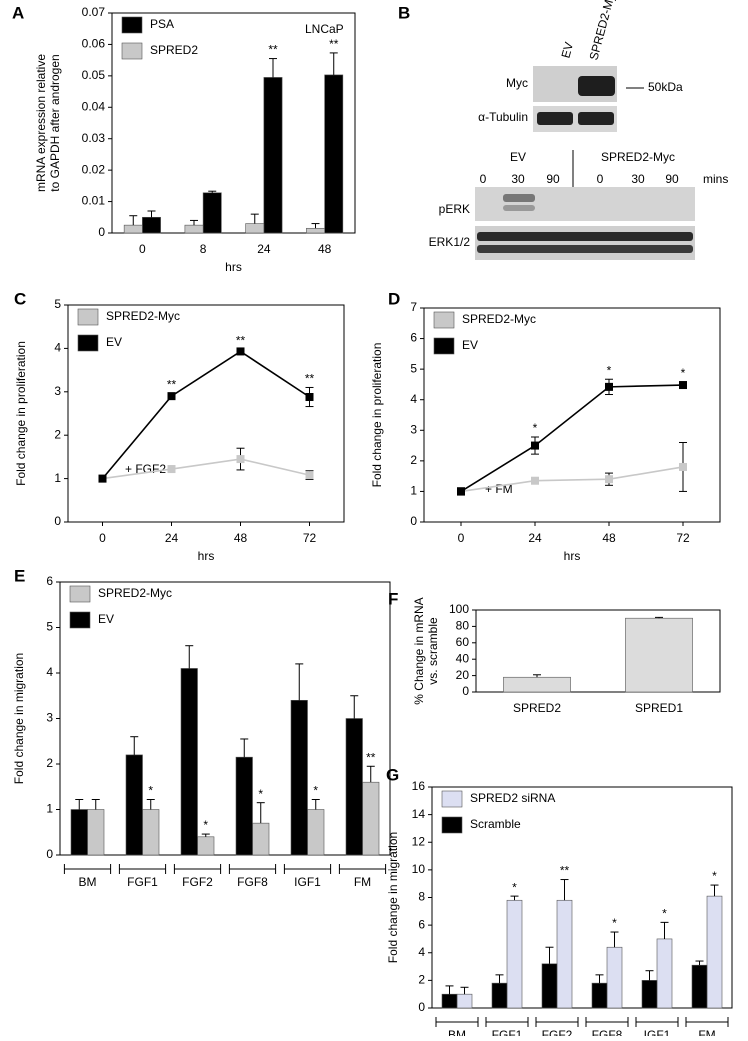 This screenshot has height=1041, width=748. I want to click on y-tick-label: 0.05, so click(94, 75).